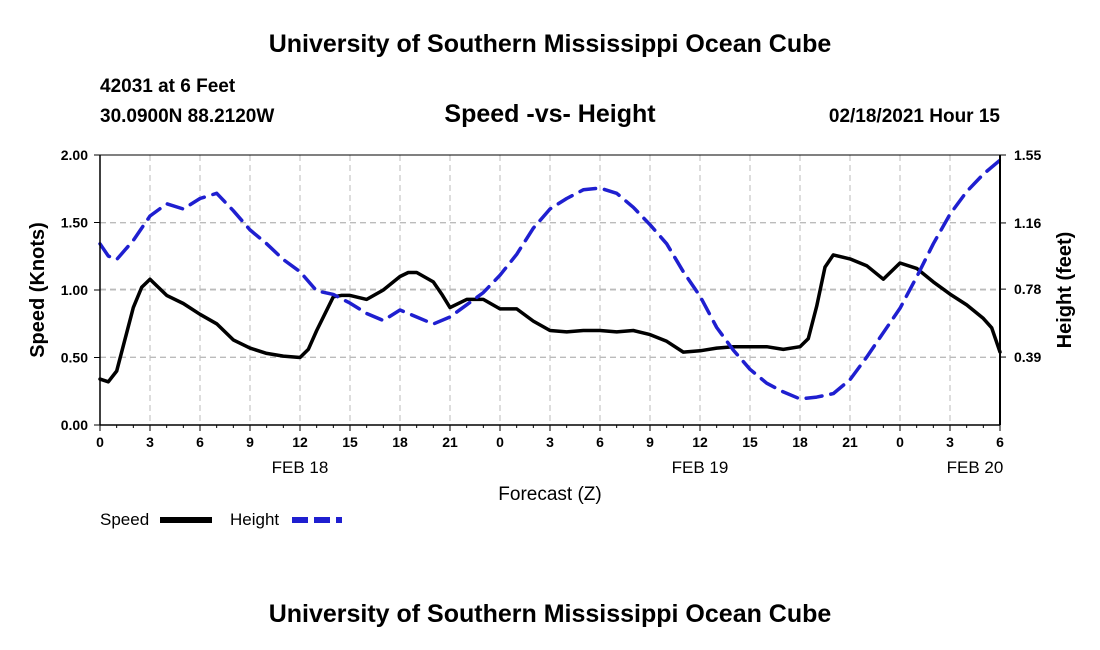  Describe the element at coordinates (400, 442) in the screenshot. I see `x-tick-label-6: 18` at that location.